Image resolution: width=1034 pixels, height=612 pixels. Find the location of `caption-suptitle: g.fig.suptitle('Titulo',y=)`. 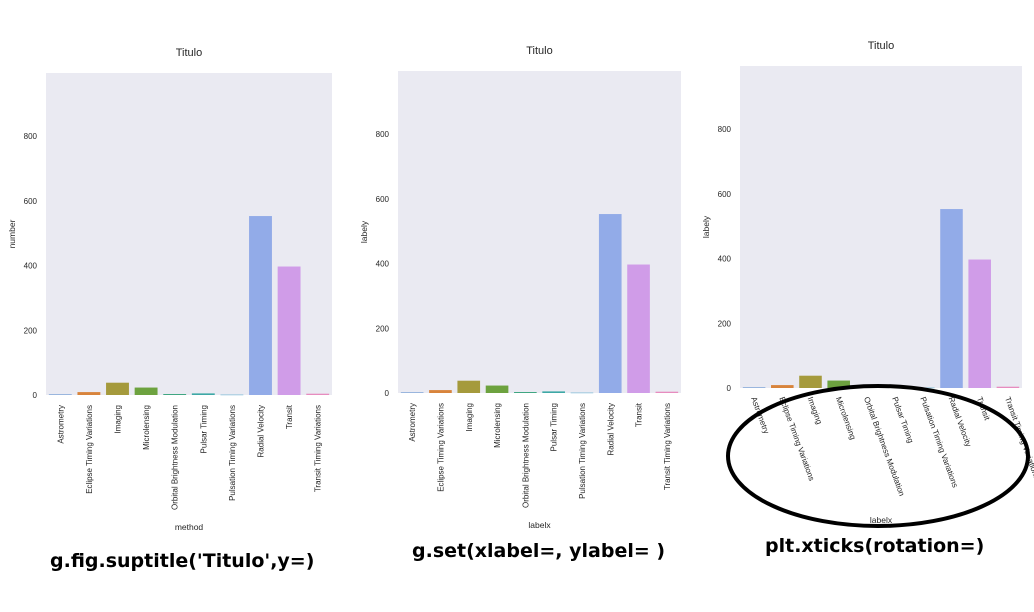

caption-suptitle: g.fig.suptitle('Titulo',y=) is located at coordinates (182, 561).